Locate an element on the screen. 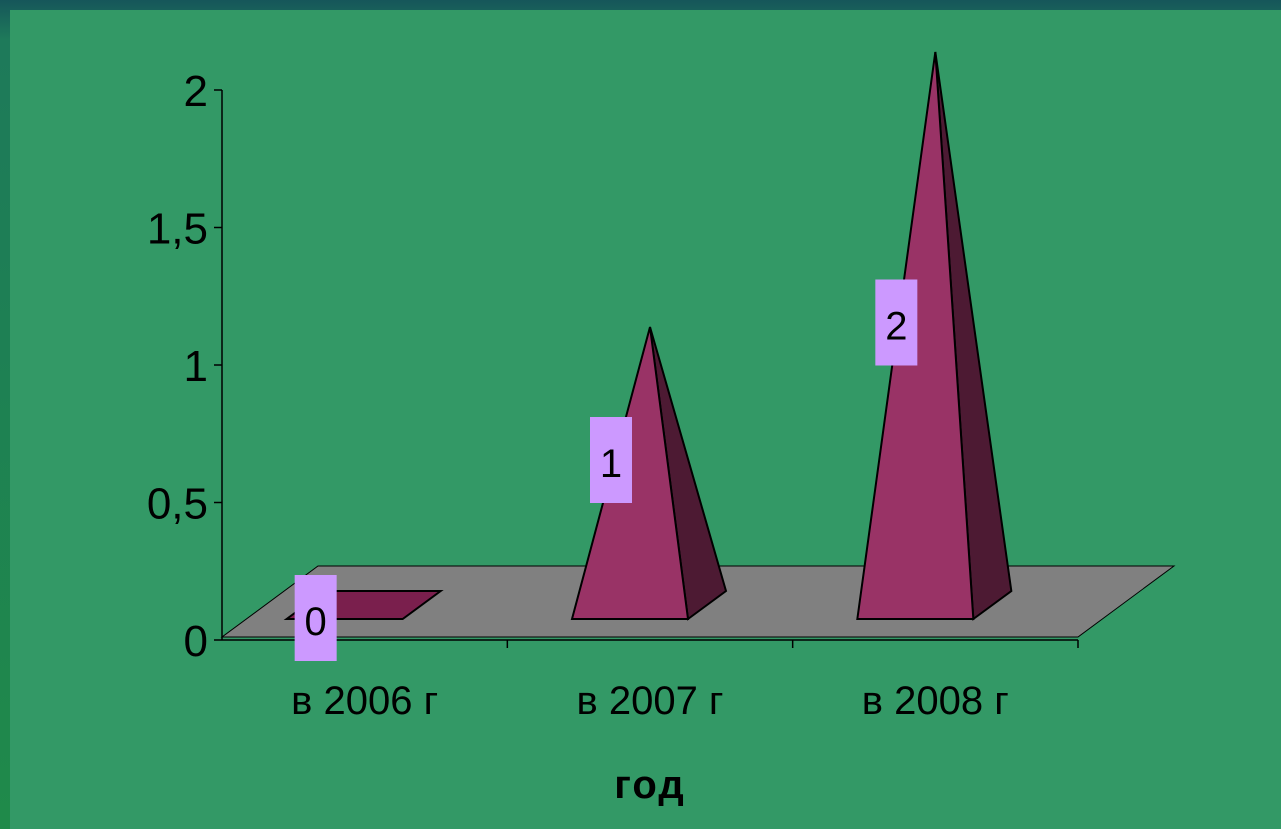 The width and height of the screenshot is (1281, 829). data-label: 1 is located at coordinates (611, 464).